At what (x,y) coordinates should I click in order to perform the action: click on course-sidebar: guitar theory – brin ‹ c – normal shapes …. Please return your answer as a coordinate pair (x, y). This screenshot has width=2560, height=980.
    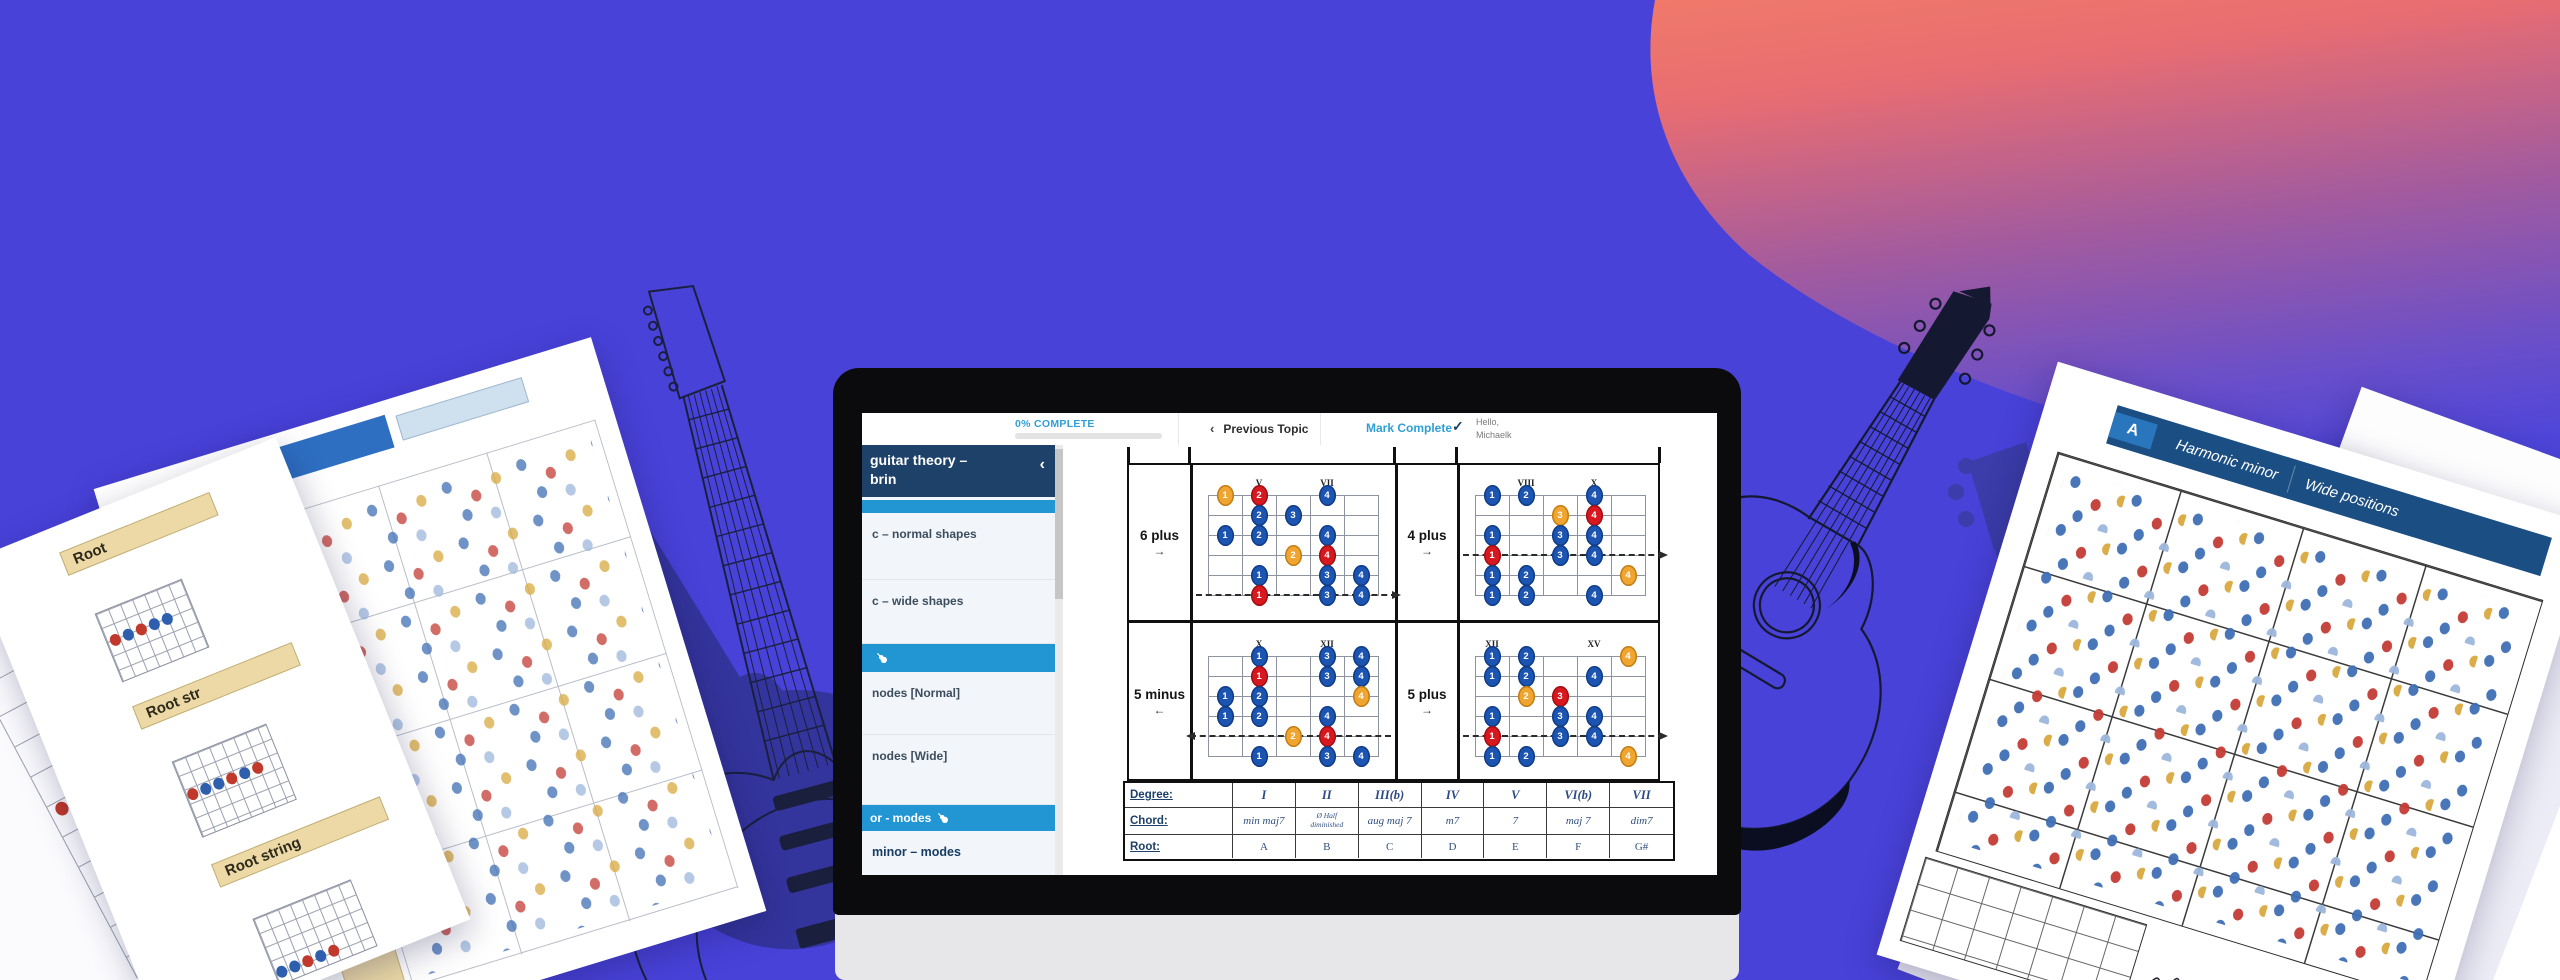
    Looking at the image, I should click on (962, 660).